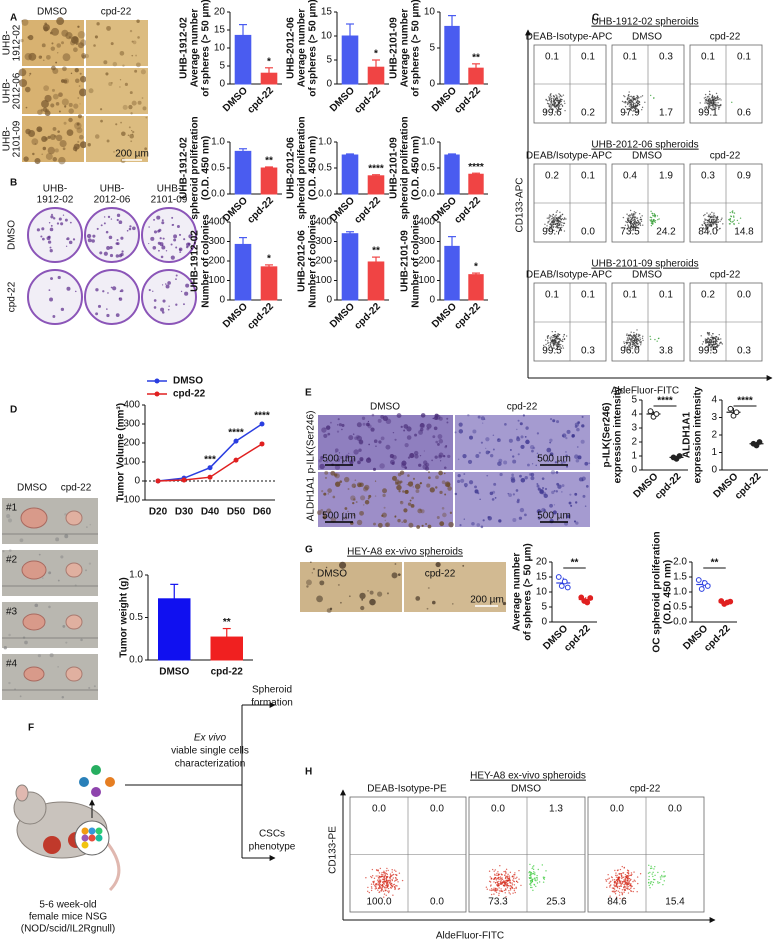 The width and height of the screenshot is (778, 949). Describe the element at coordinates (210, 459) in the screenshot. I see `significance: ***` at that location.